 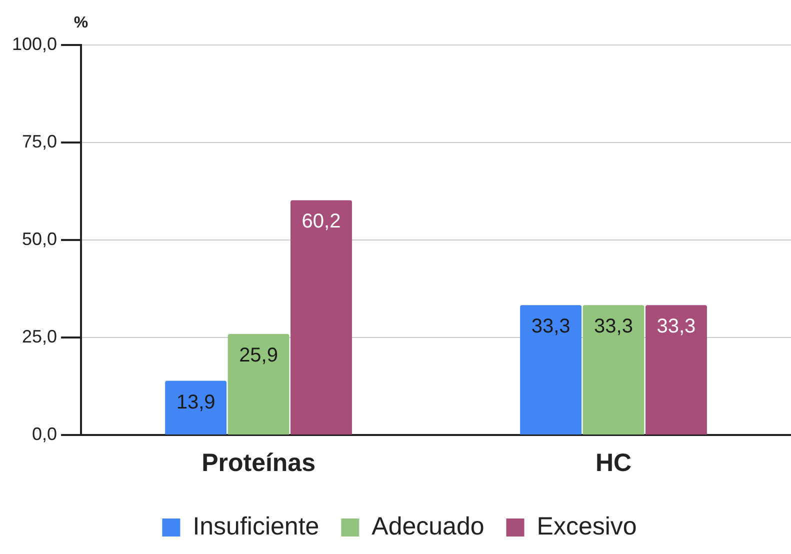 What do you see at coordinates (40, 238) in the screenshot?
I see `y-tick-label: 50,0` at bounding box center [40, 238].